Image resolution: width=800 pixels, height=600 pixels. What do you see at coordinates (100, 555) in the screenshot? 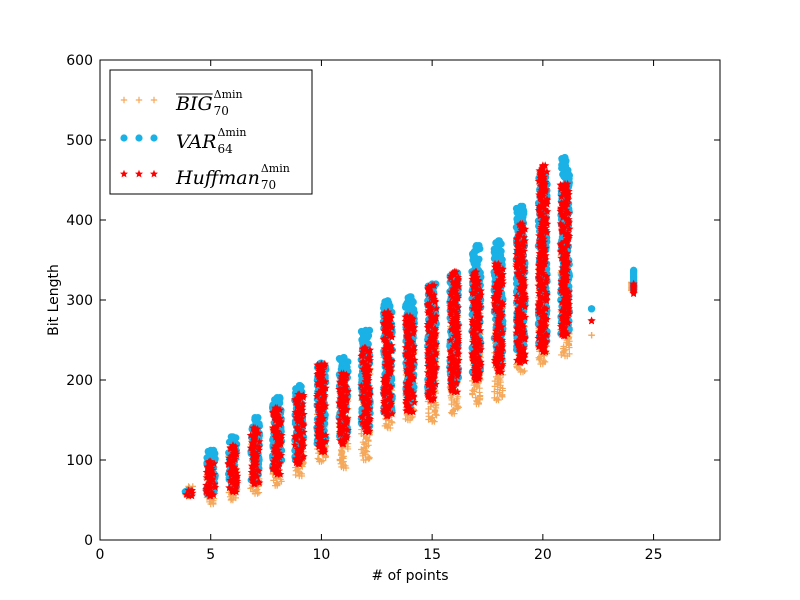
I see `x-tick-label: 0` at bounding box center [100, 555].